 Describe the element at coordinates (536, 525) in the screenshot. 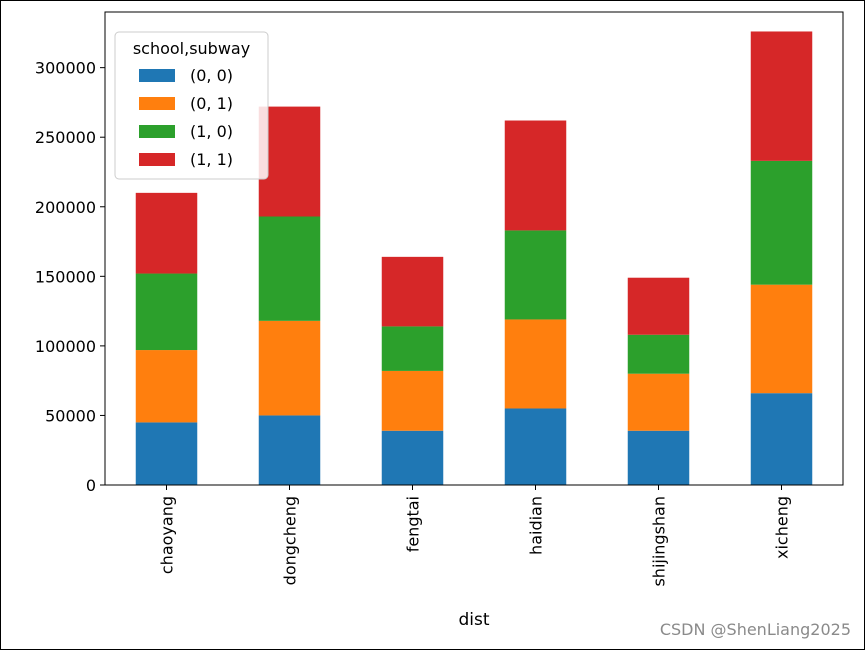

I see `x-tick-label-haidian: haidian` at that location.